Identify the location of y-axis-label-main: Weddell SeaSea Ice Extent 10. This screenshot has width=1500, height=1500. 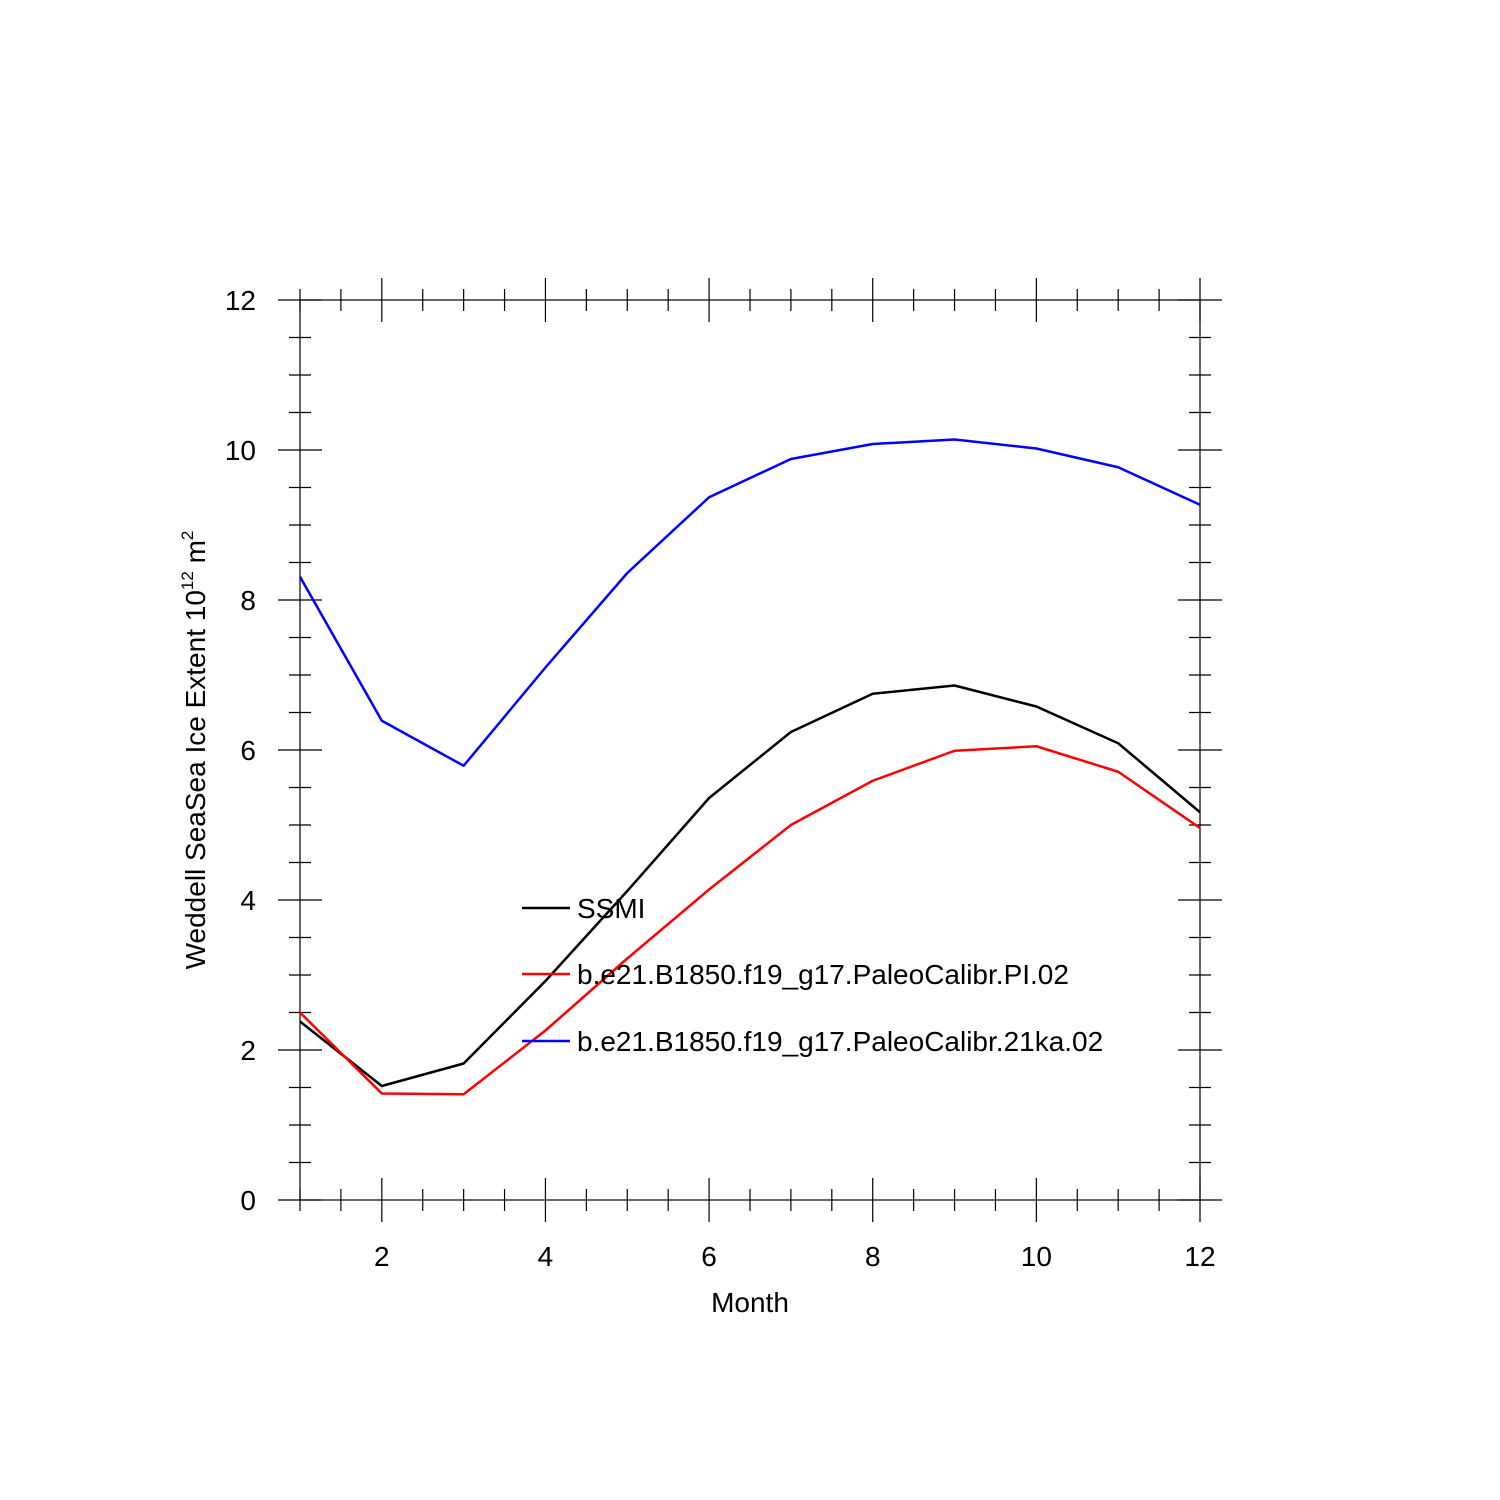
(195, 779).